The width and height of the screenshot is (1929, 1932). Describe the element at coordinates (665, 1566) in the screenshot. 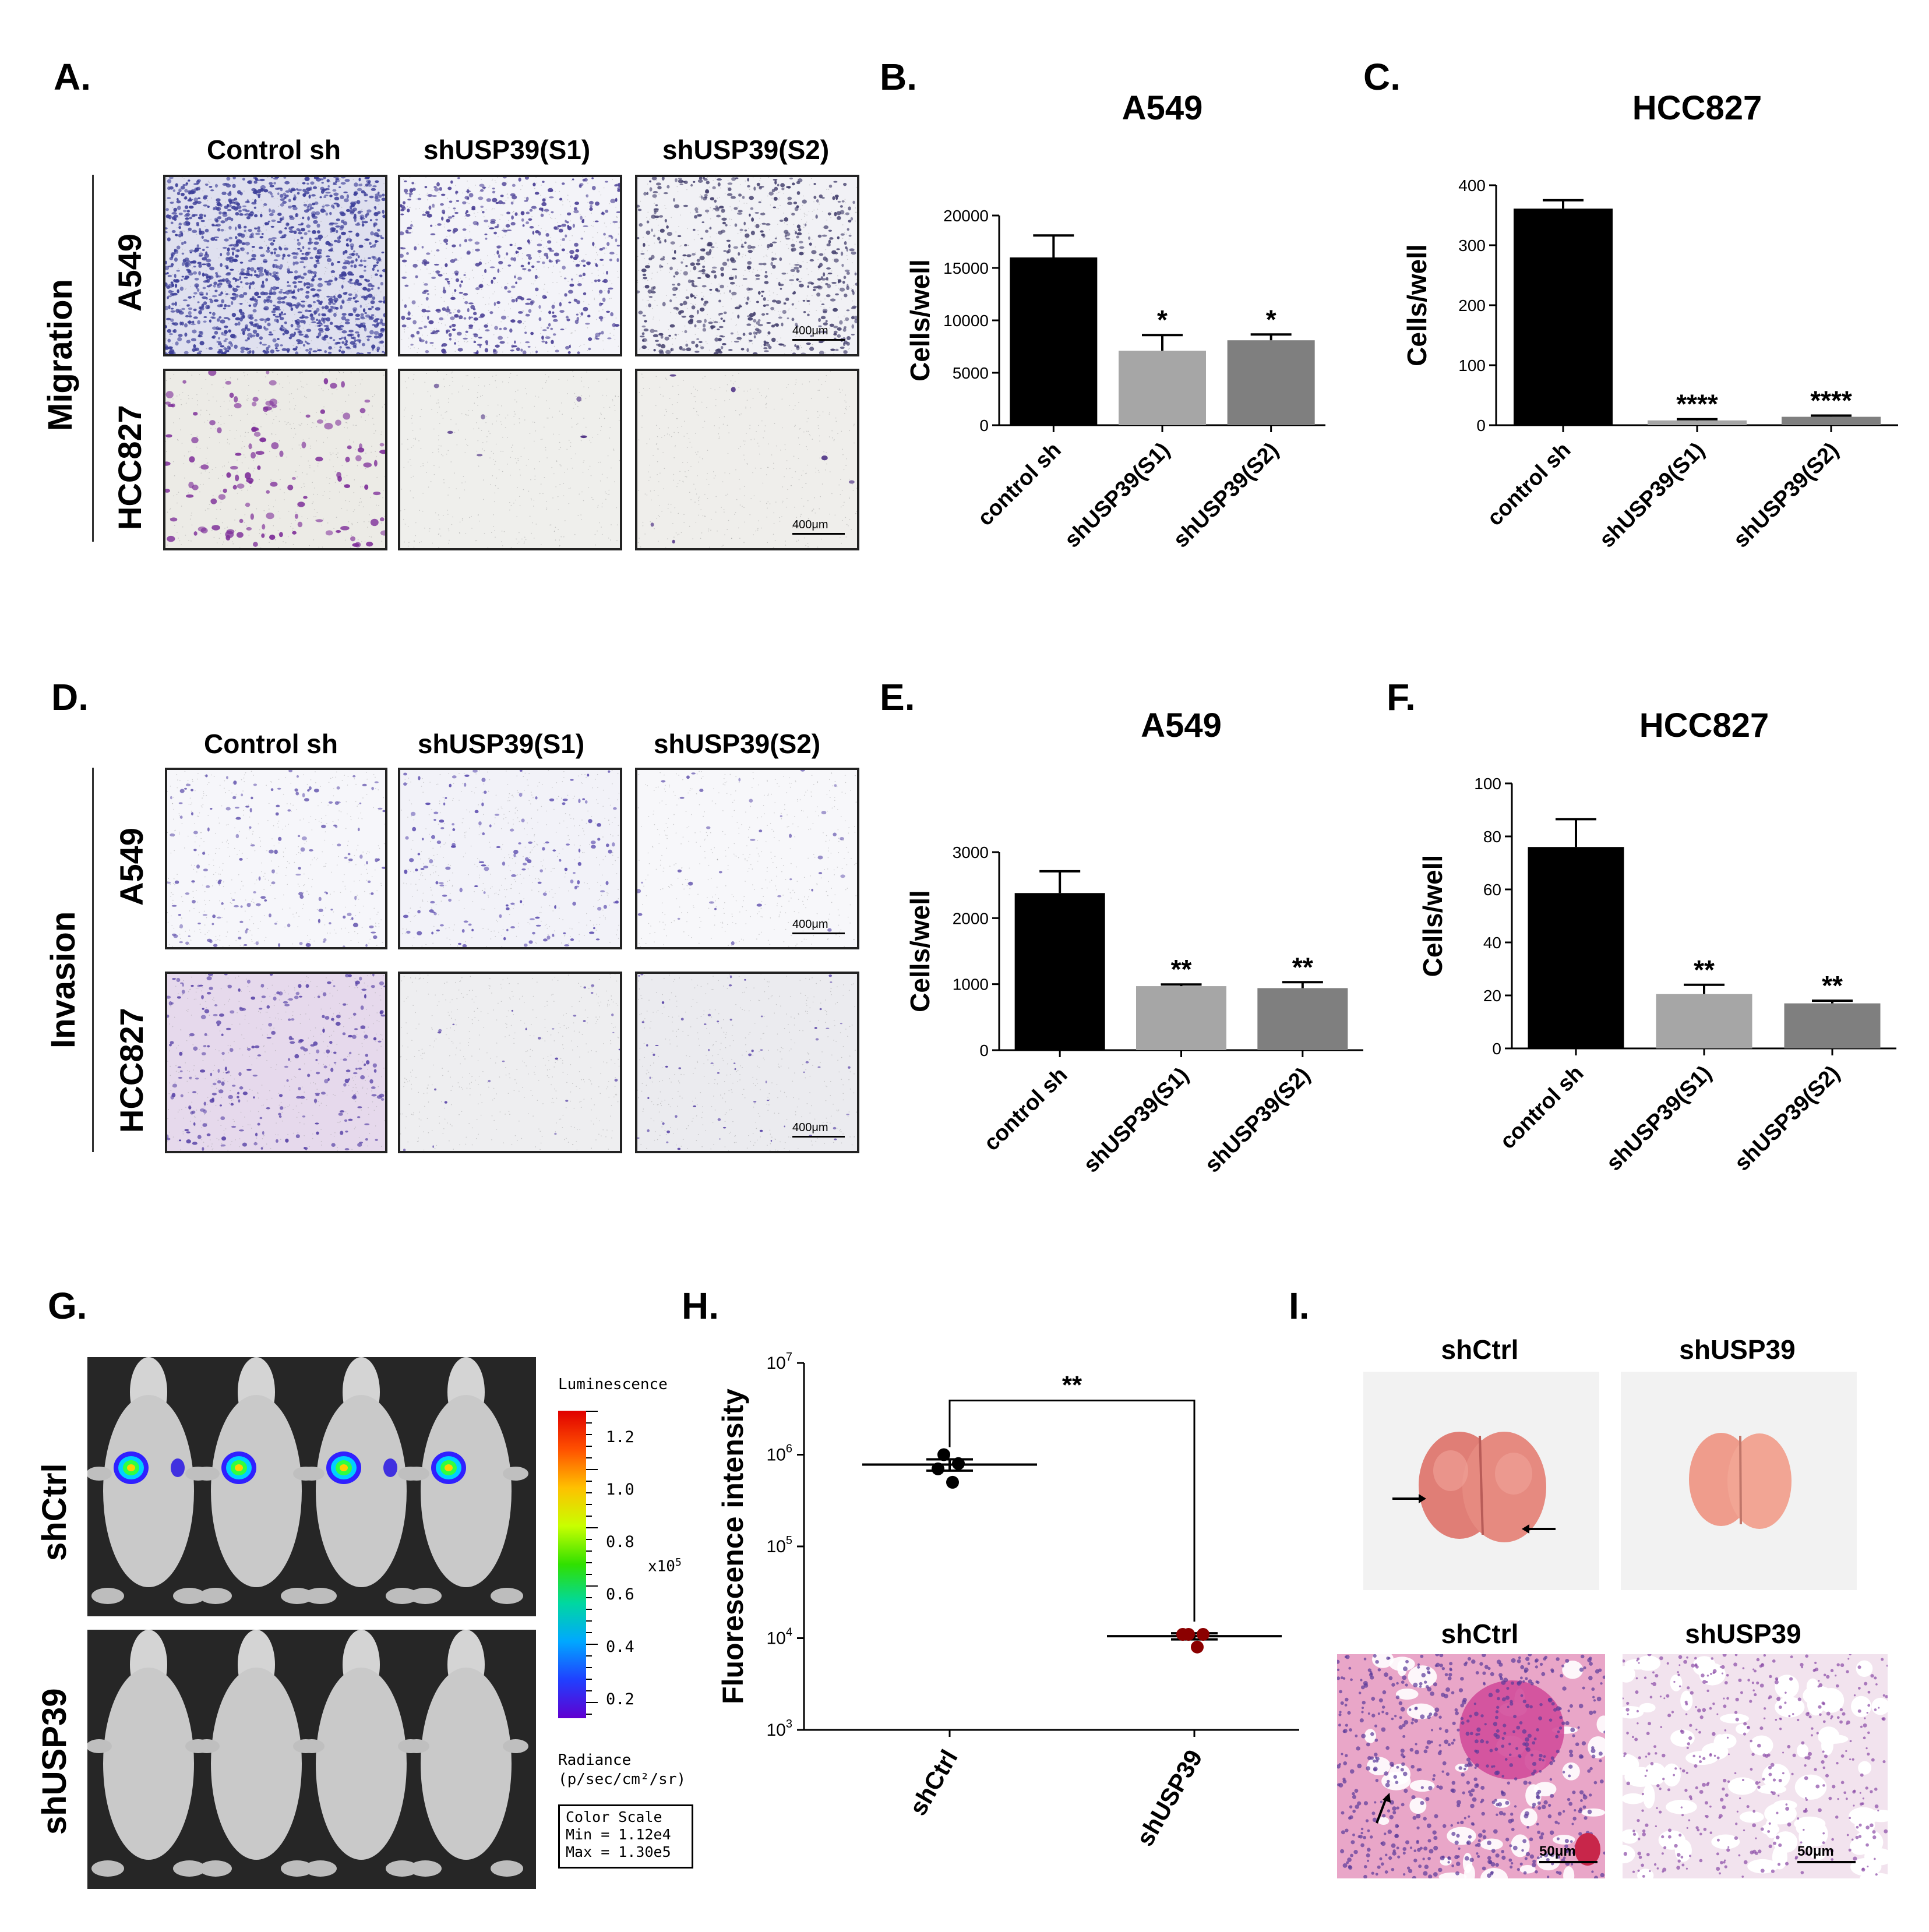

I see `colorbar-unit: x105` at that location.